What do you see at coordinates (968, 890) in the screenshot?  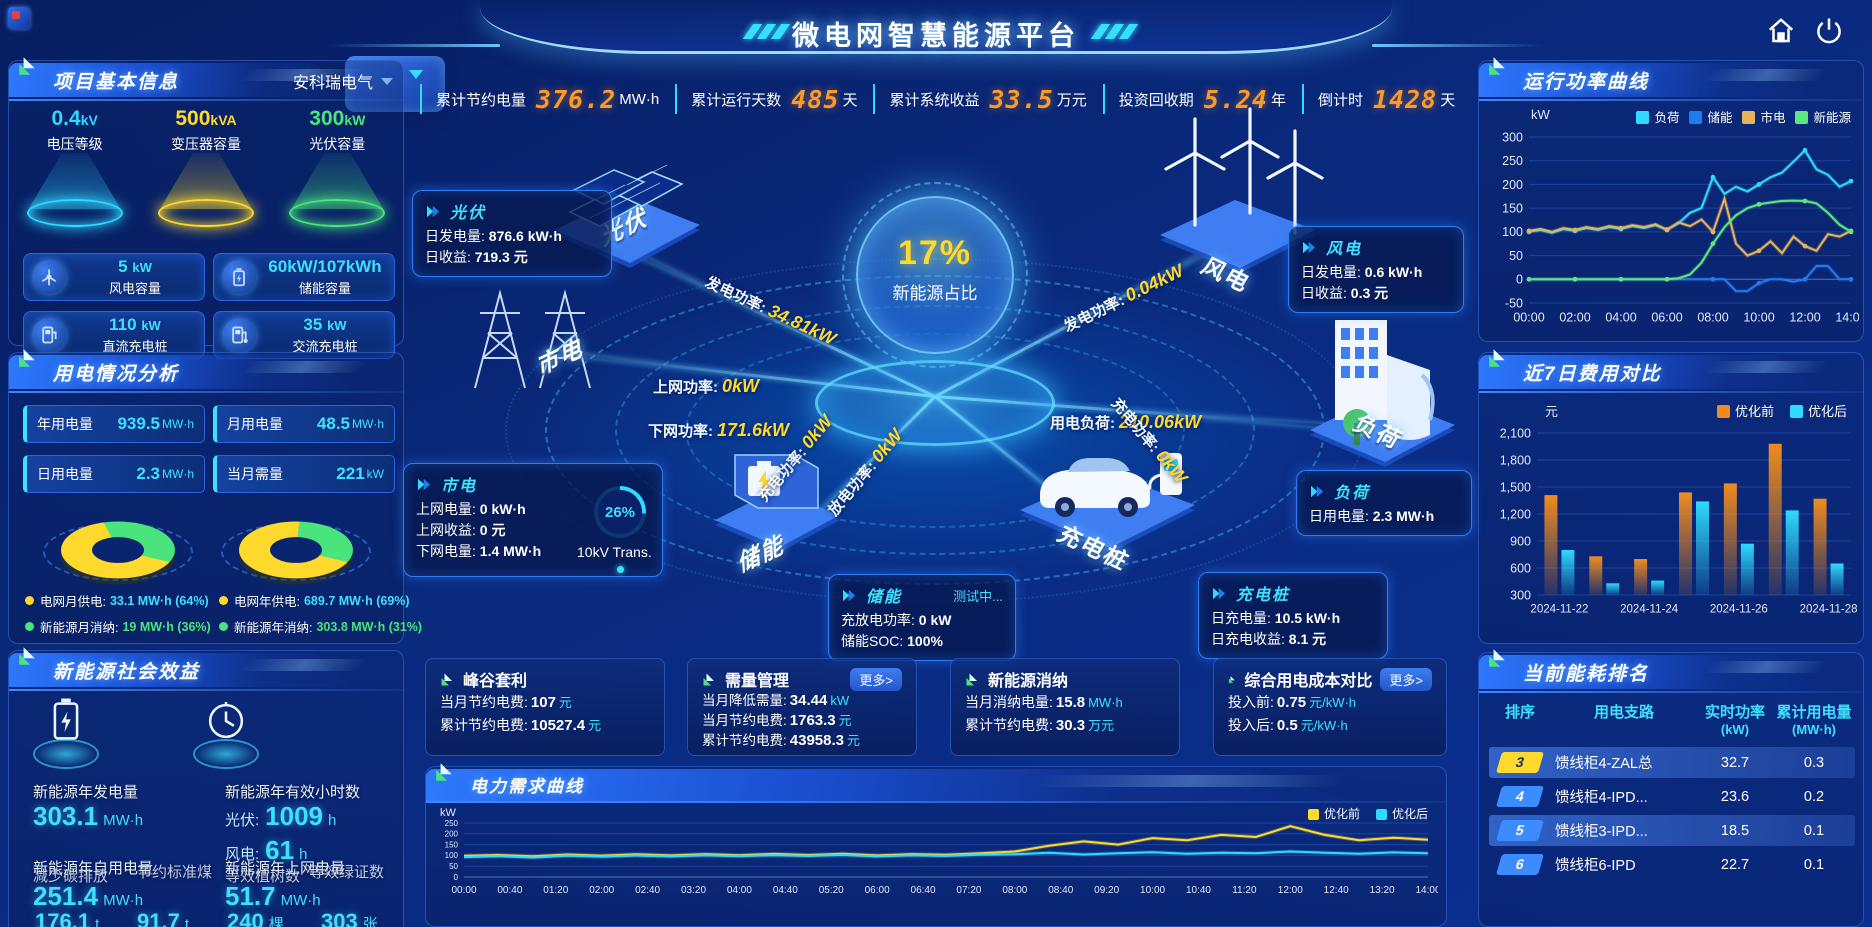 I see `x-tick: 07:20` at bounding box center [968, 890].